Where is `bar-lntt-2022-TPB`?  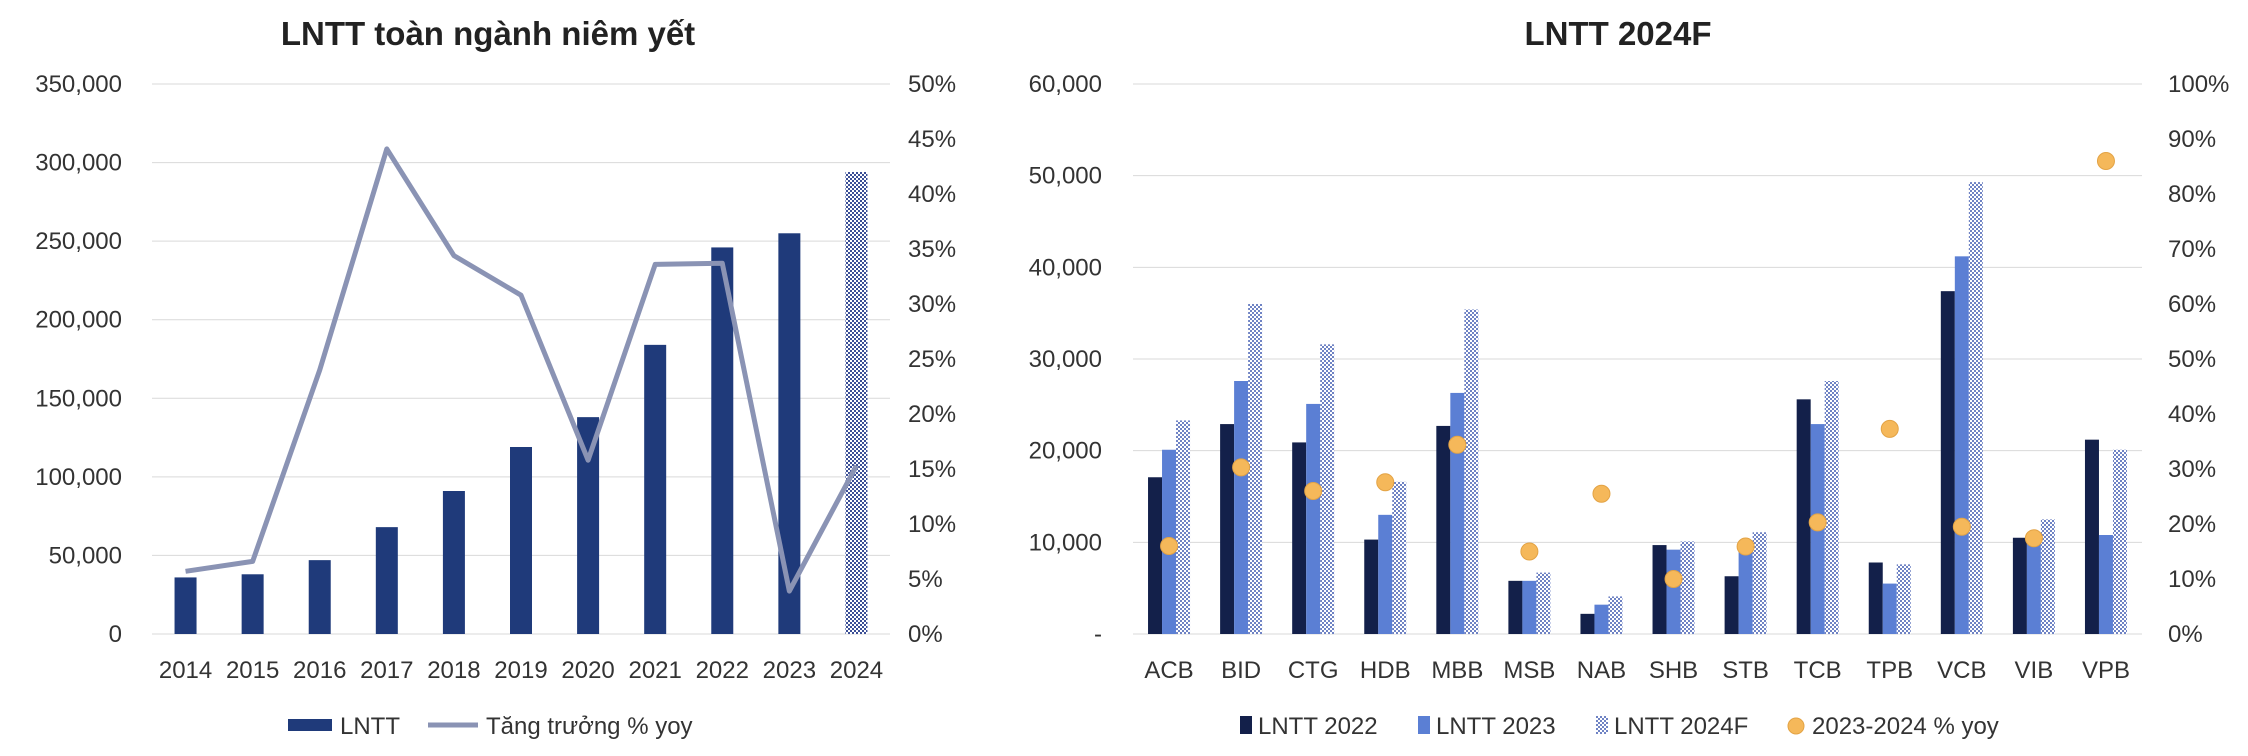 bar-lntt-2022-TPB is located at coordinates (1875, 598).